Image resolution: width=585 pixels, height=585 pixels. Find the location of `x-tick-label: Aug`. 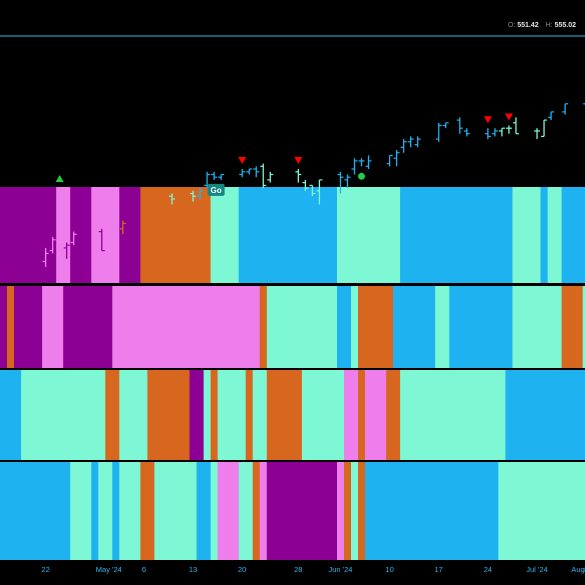

x-tick-label: Aug is located at coordinates (577, 569).